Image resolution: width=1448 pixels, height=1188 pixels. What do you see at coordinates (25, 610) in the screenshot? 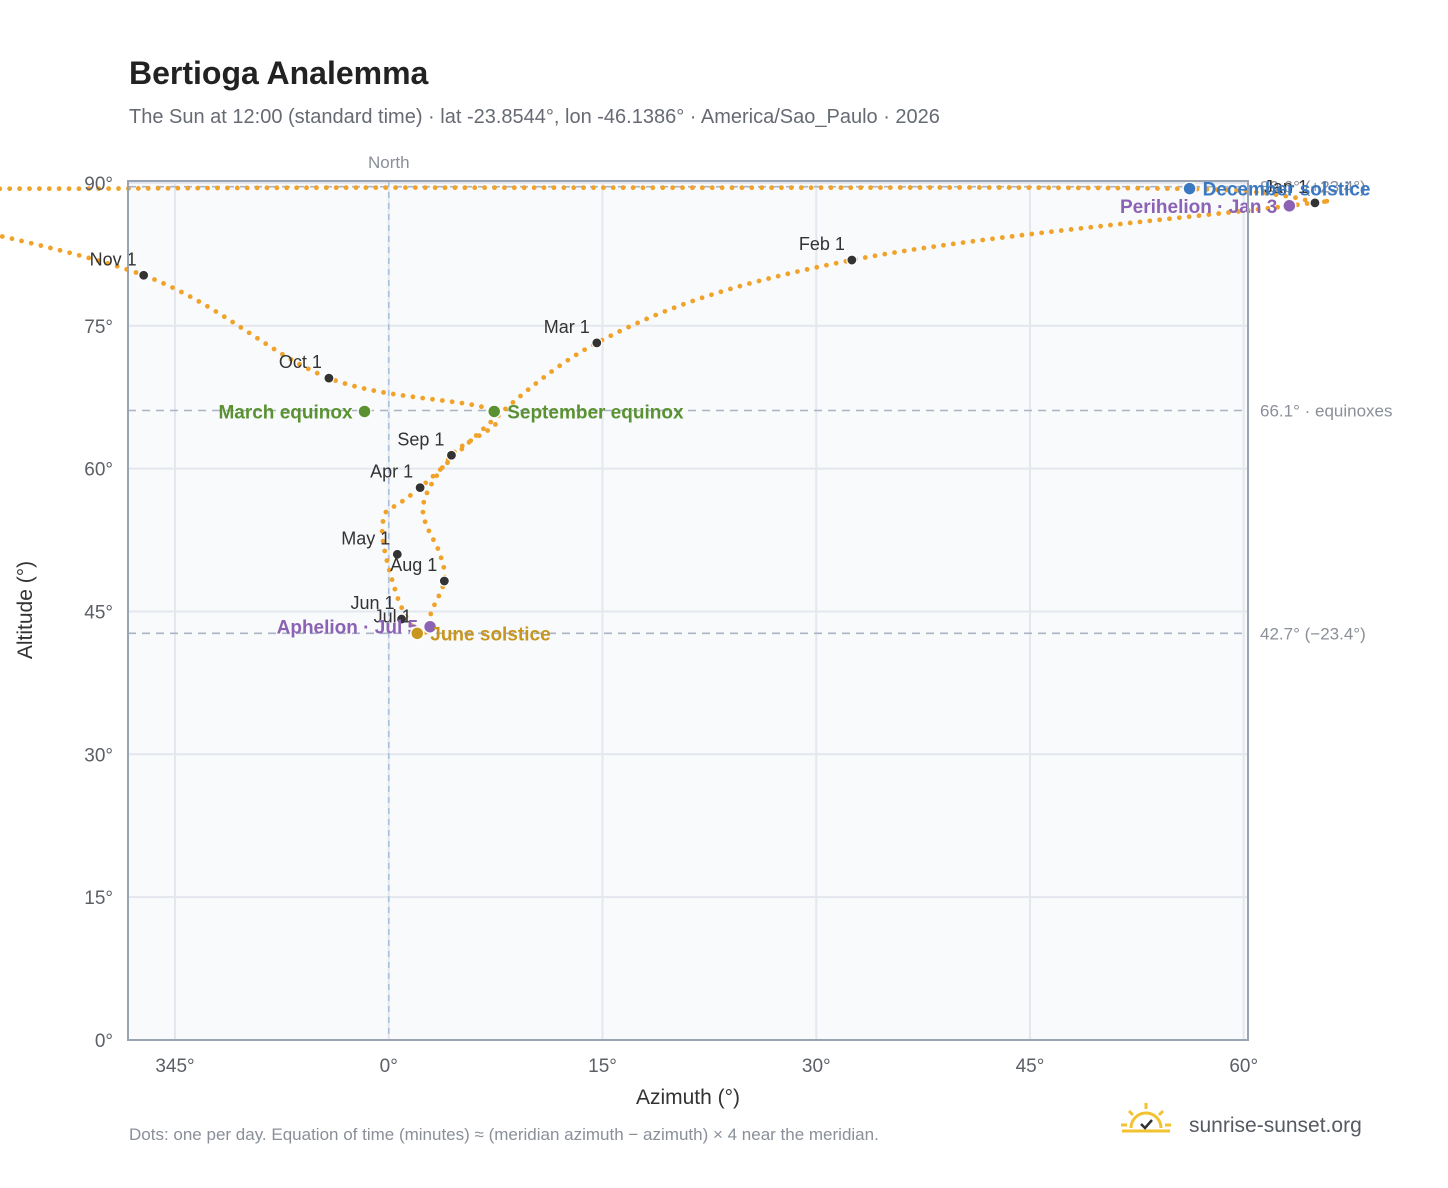
I see `y-axis-title: Altitude (°)` at bounding box center [25, 610].